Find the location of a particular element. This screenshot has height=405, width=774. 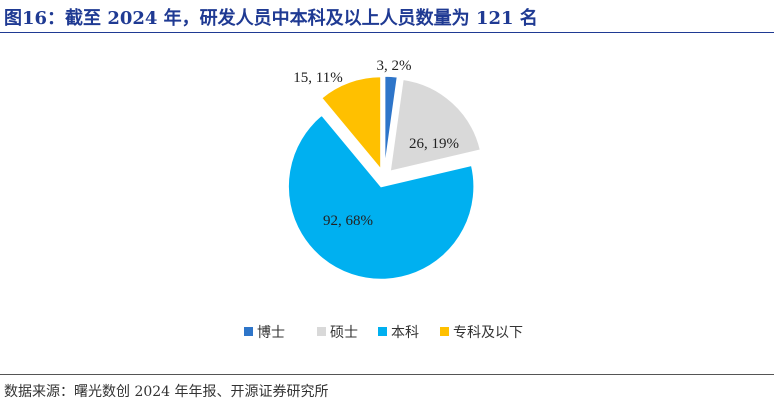

legend-label-0: 博士 is located at coordinates (271, 332).